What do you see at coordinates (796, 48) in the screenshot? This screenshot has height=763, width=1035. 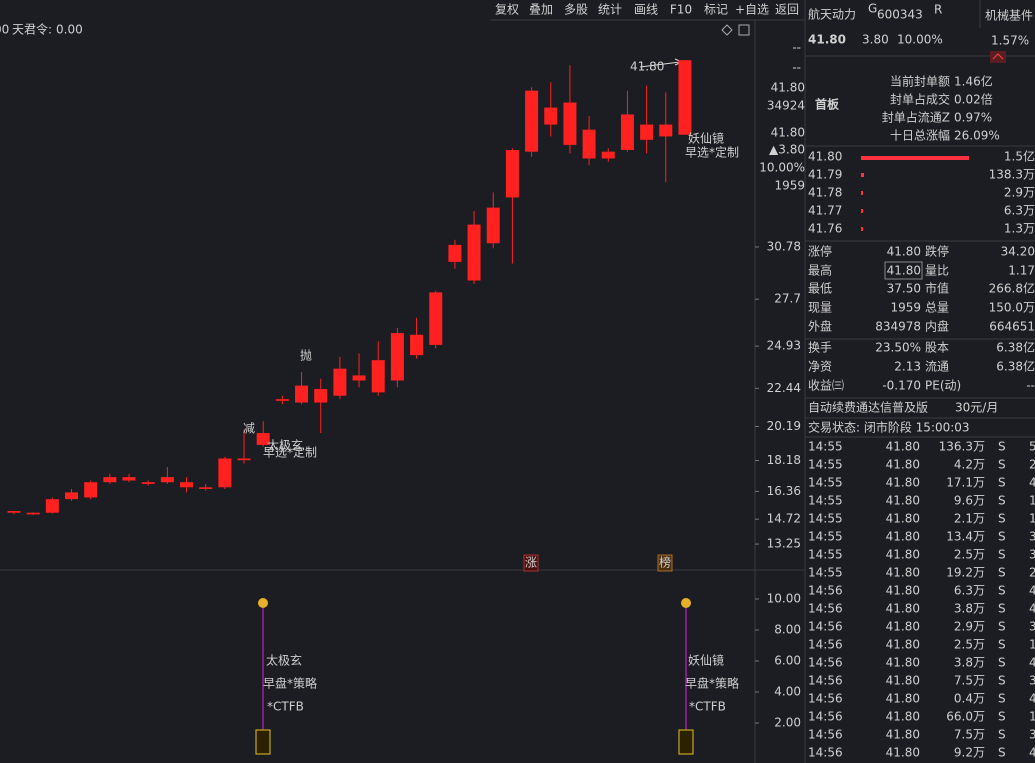 I see `axis-header: --` at bounding box center [796, 48].